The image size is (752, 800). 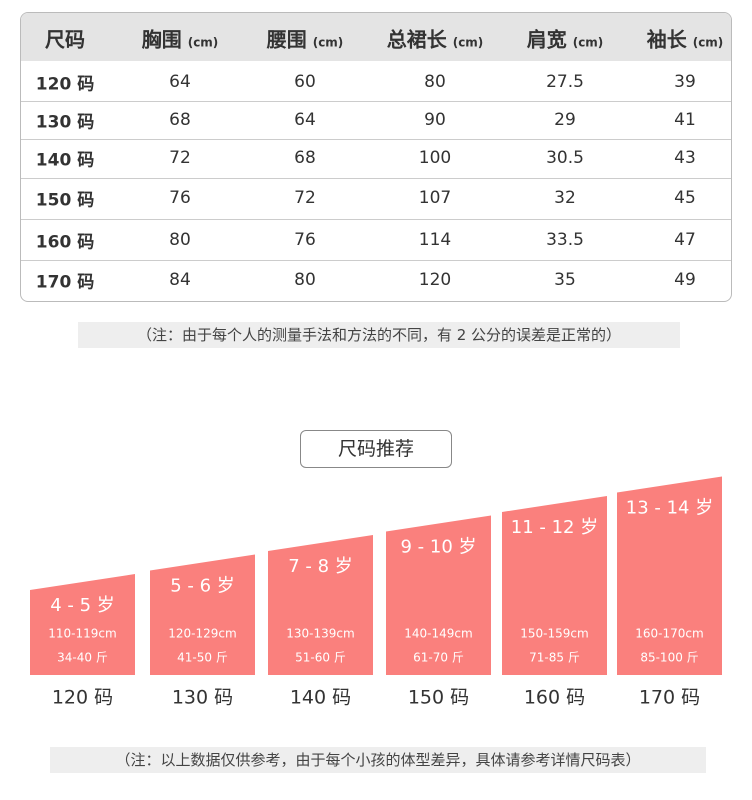 What do you see at coordinates (666, 39) in the screenshot?
I see `header-label: 袖长` at bounding box center [666, 39].